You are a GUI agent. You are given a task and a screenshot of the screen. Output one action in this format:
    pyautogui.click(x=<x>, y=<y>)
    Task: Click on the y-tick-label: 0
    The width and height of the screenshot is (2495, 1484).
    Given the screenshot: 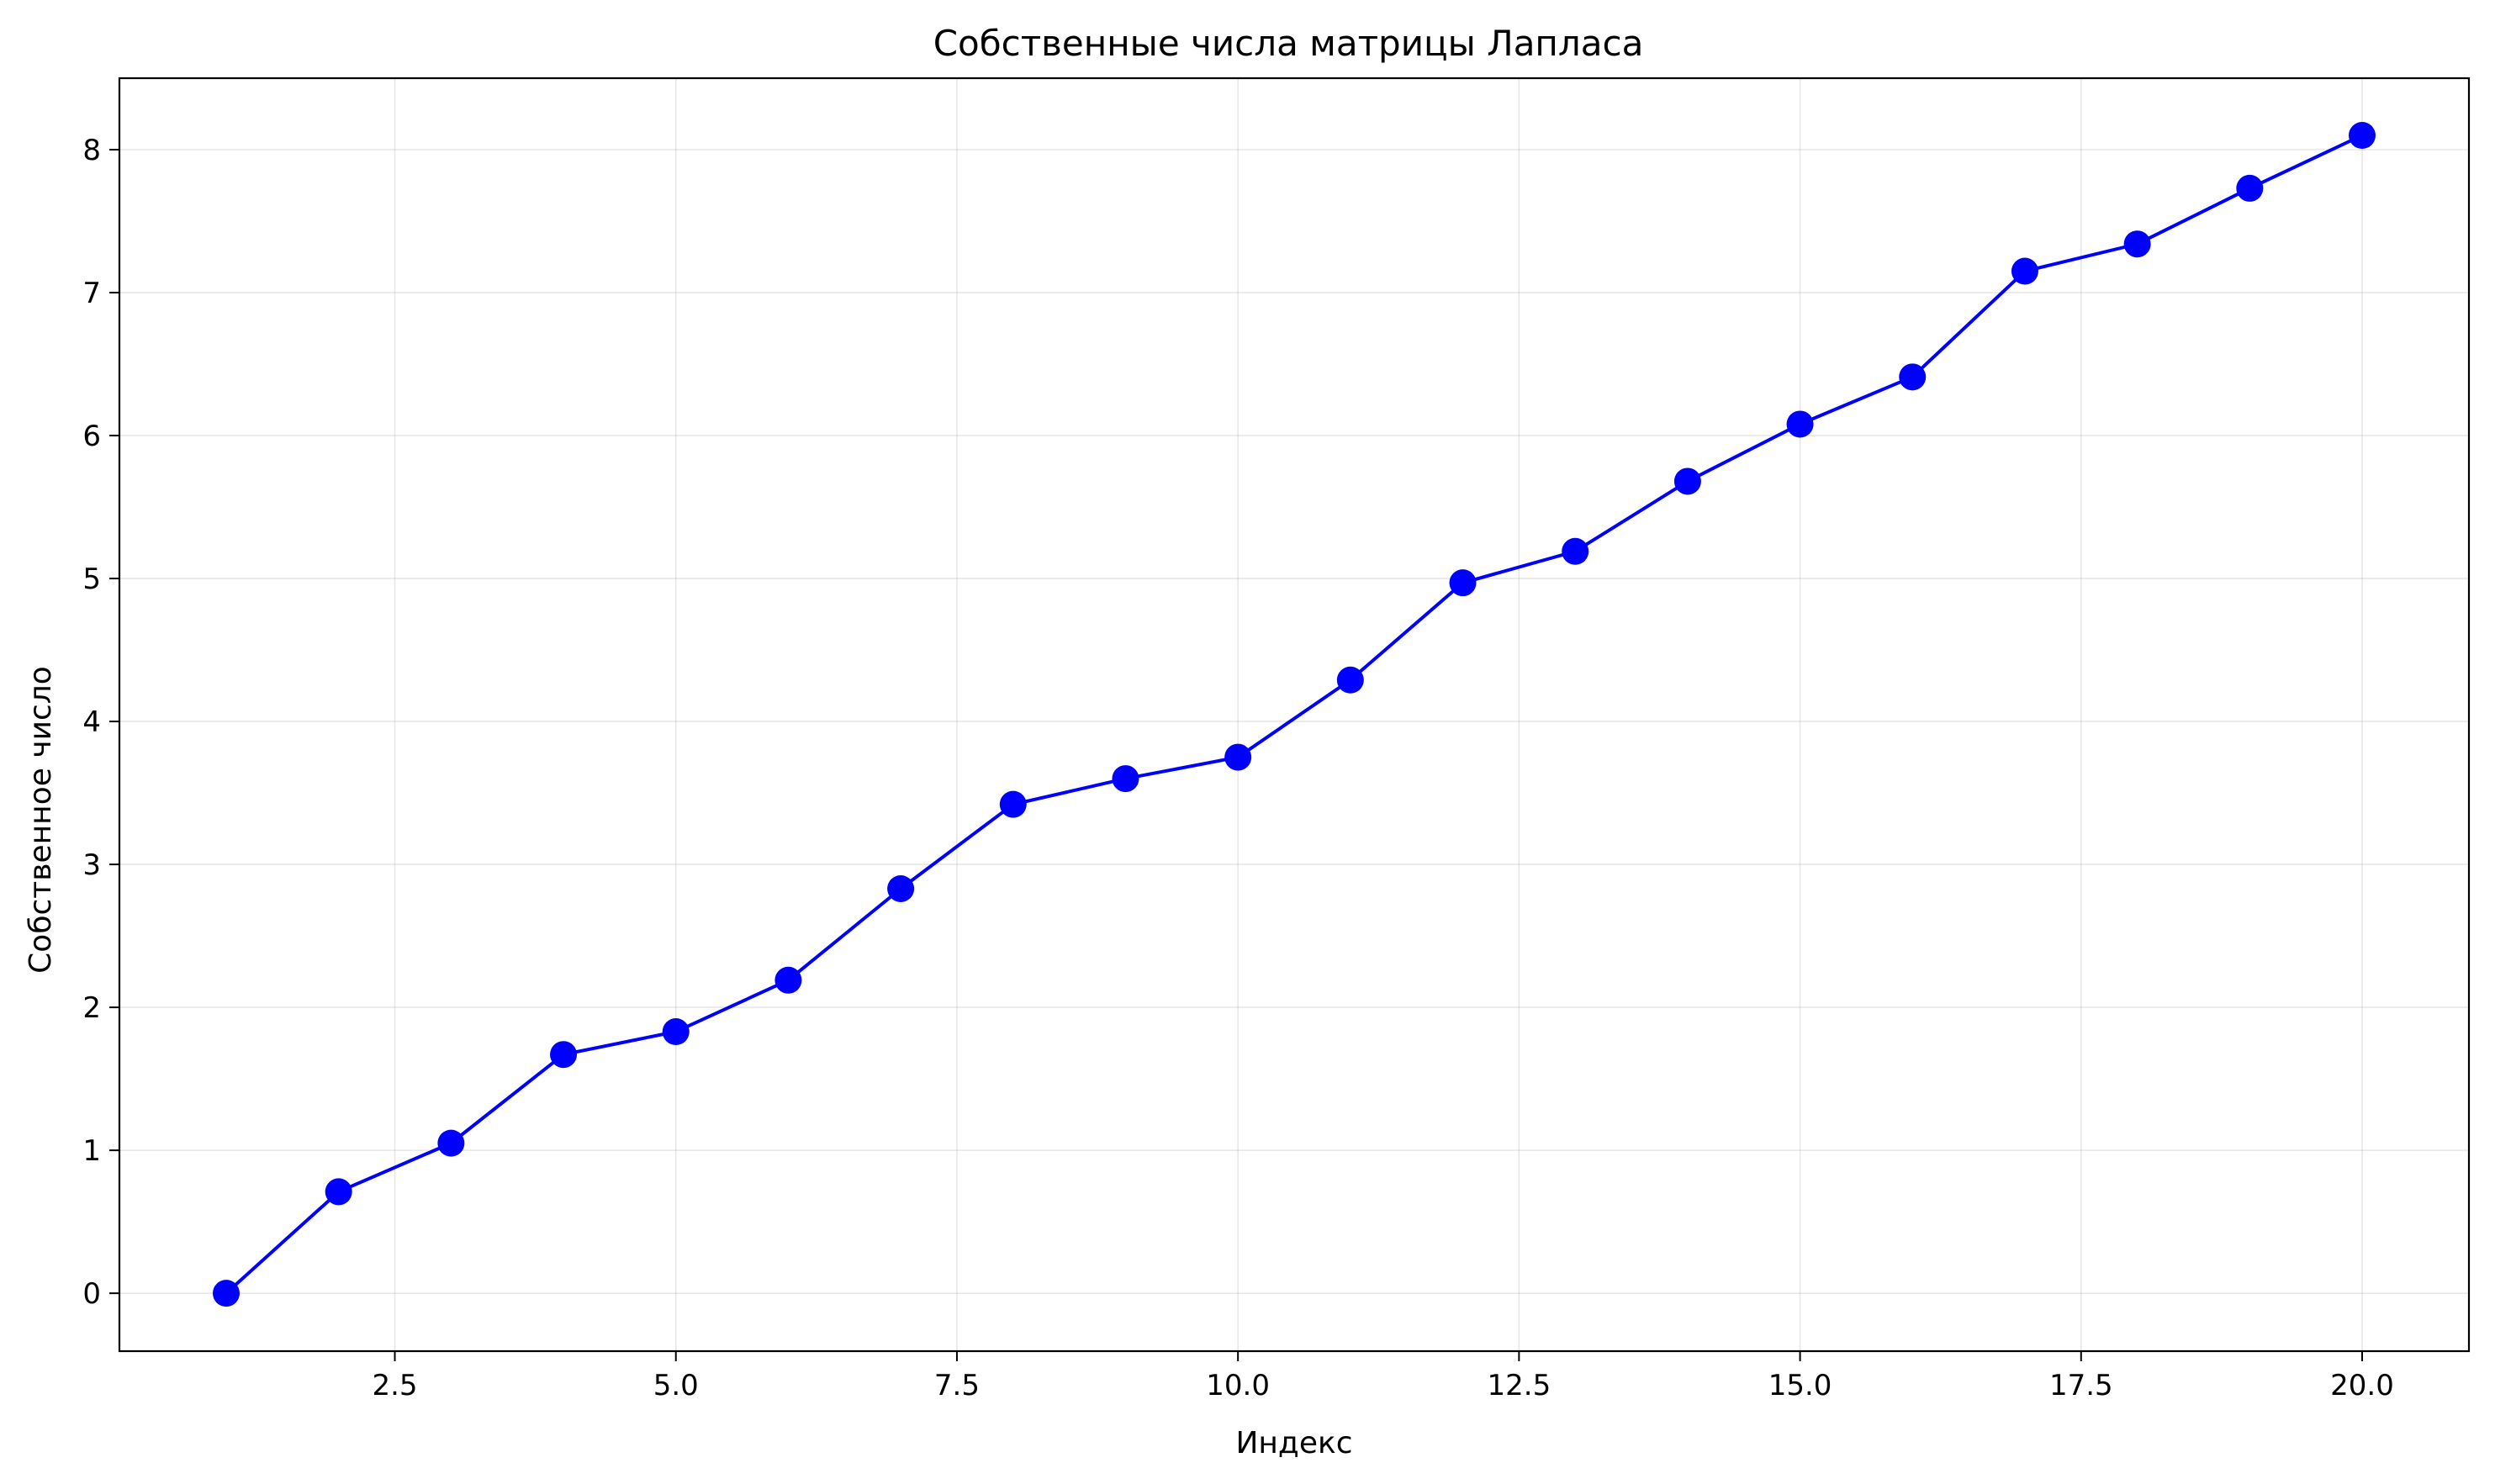 What is the action you would take?
    pyautogui.click(x=91, y=1294)
    